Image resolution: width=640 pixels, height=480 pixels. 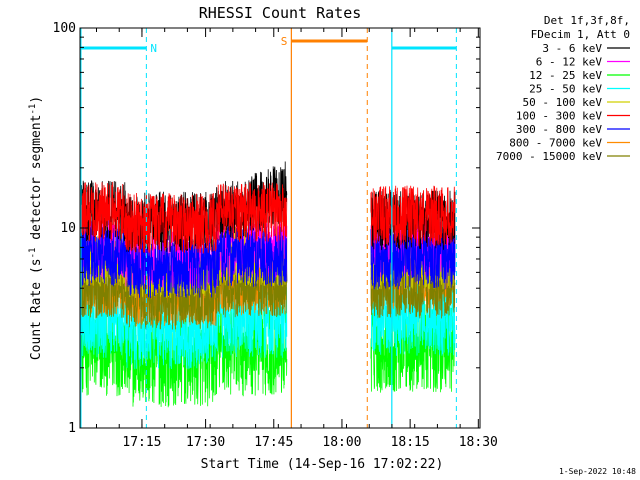 I want to click on x-axis-label: Start Time (14-Sep-16 17:02:22), so click(x=322, y=464).